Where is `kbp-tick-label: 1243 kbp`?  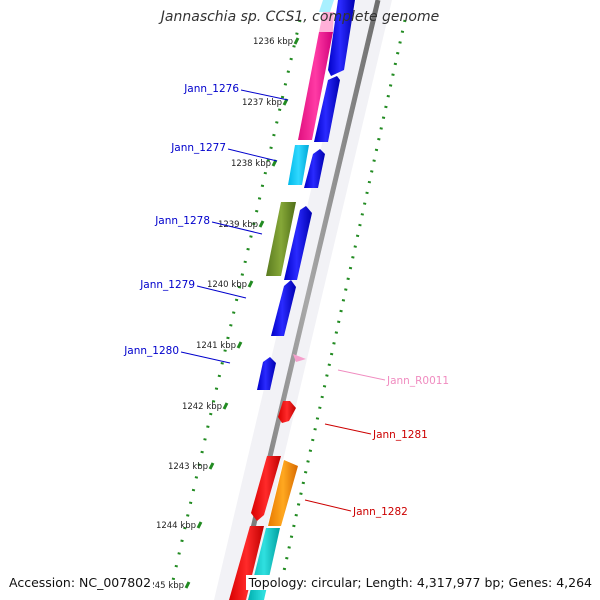 kbp-tick-label: 1243 kbp is located at coordinates (188, 467).